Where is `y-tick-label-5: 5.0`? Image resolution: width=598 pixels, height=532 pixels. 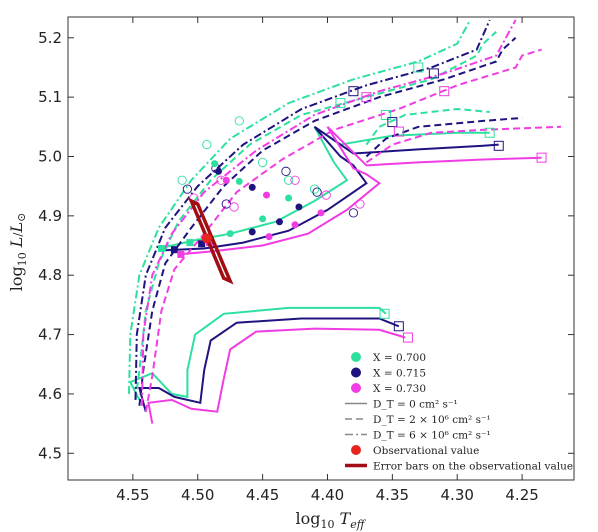 y-tick-label-5: 5.0 is located at coordinates (50, 156).